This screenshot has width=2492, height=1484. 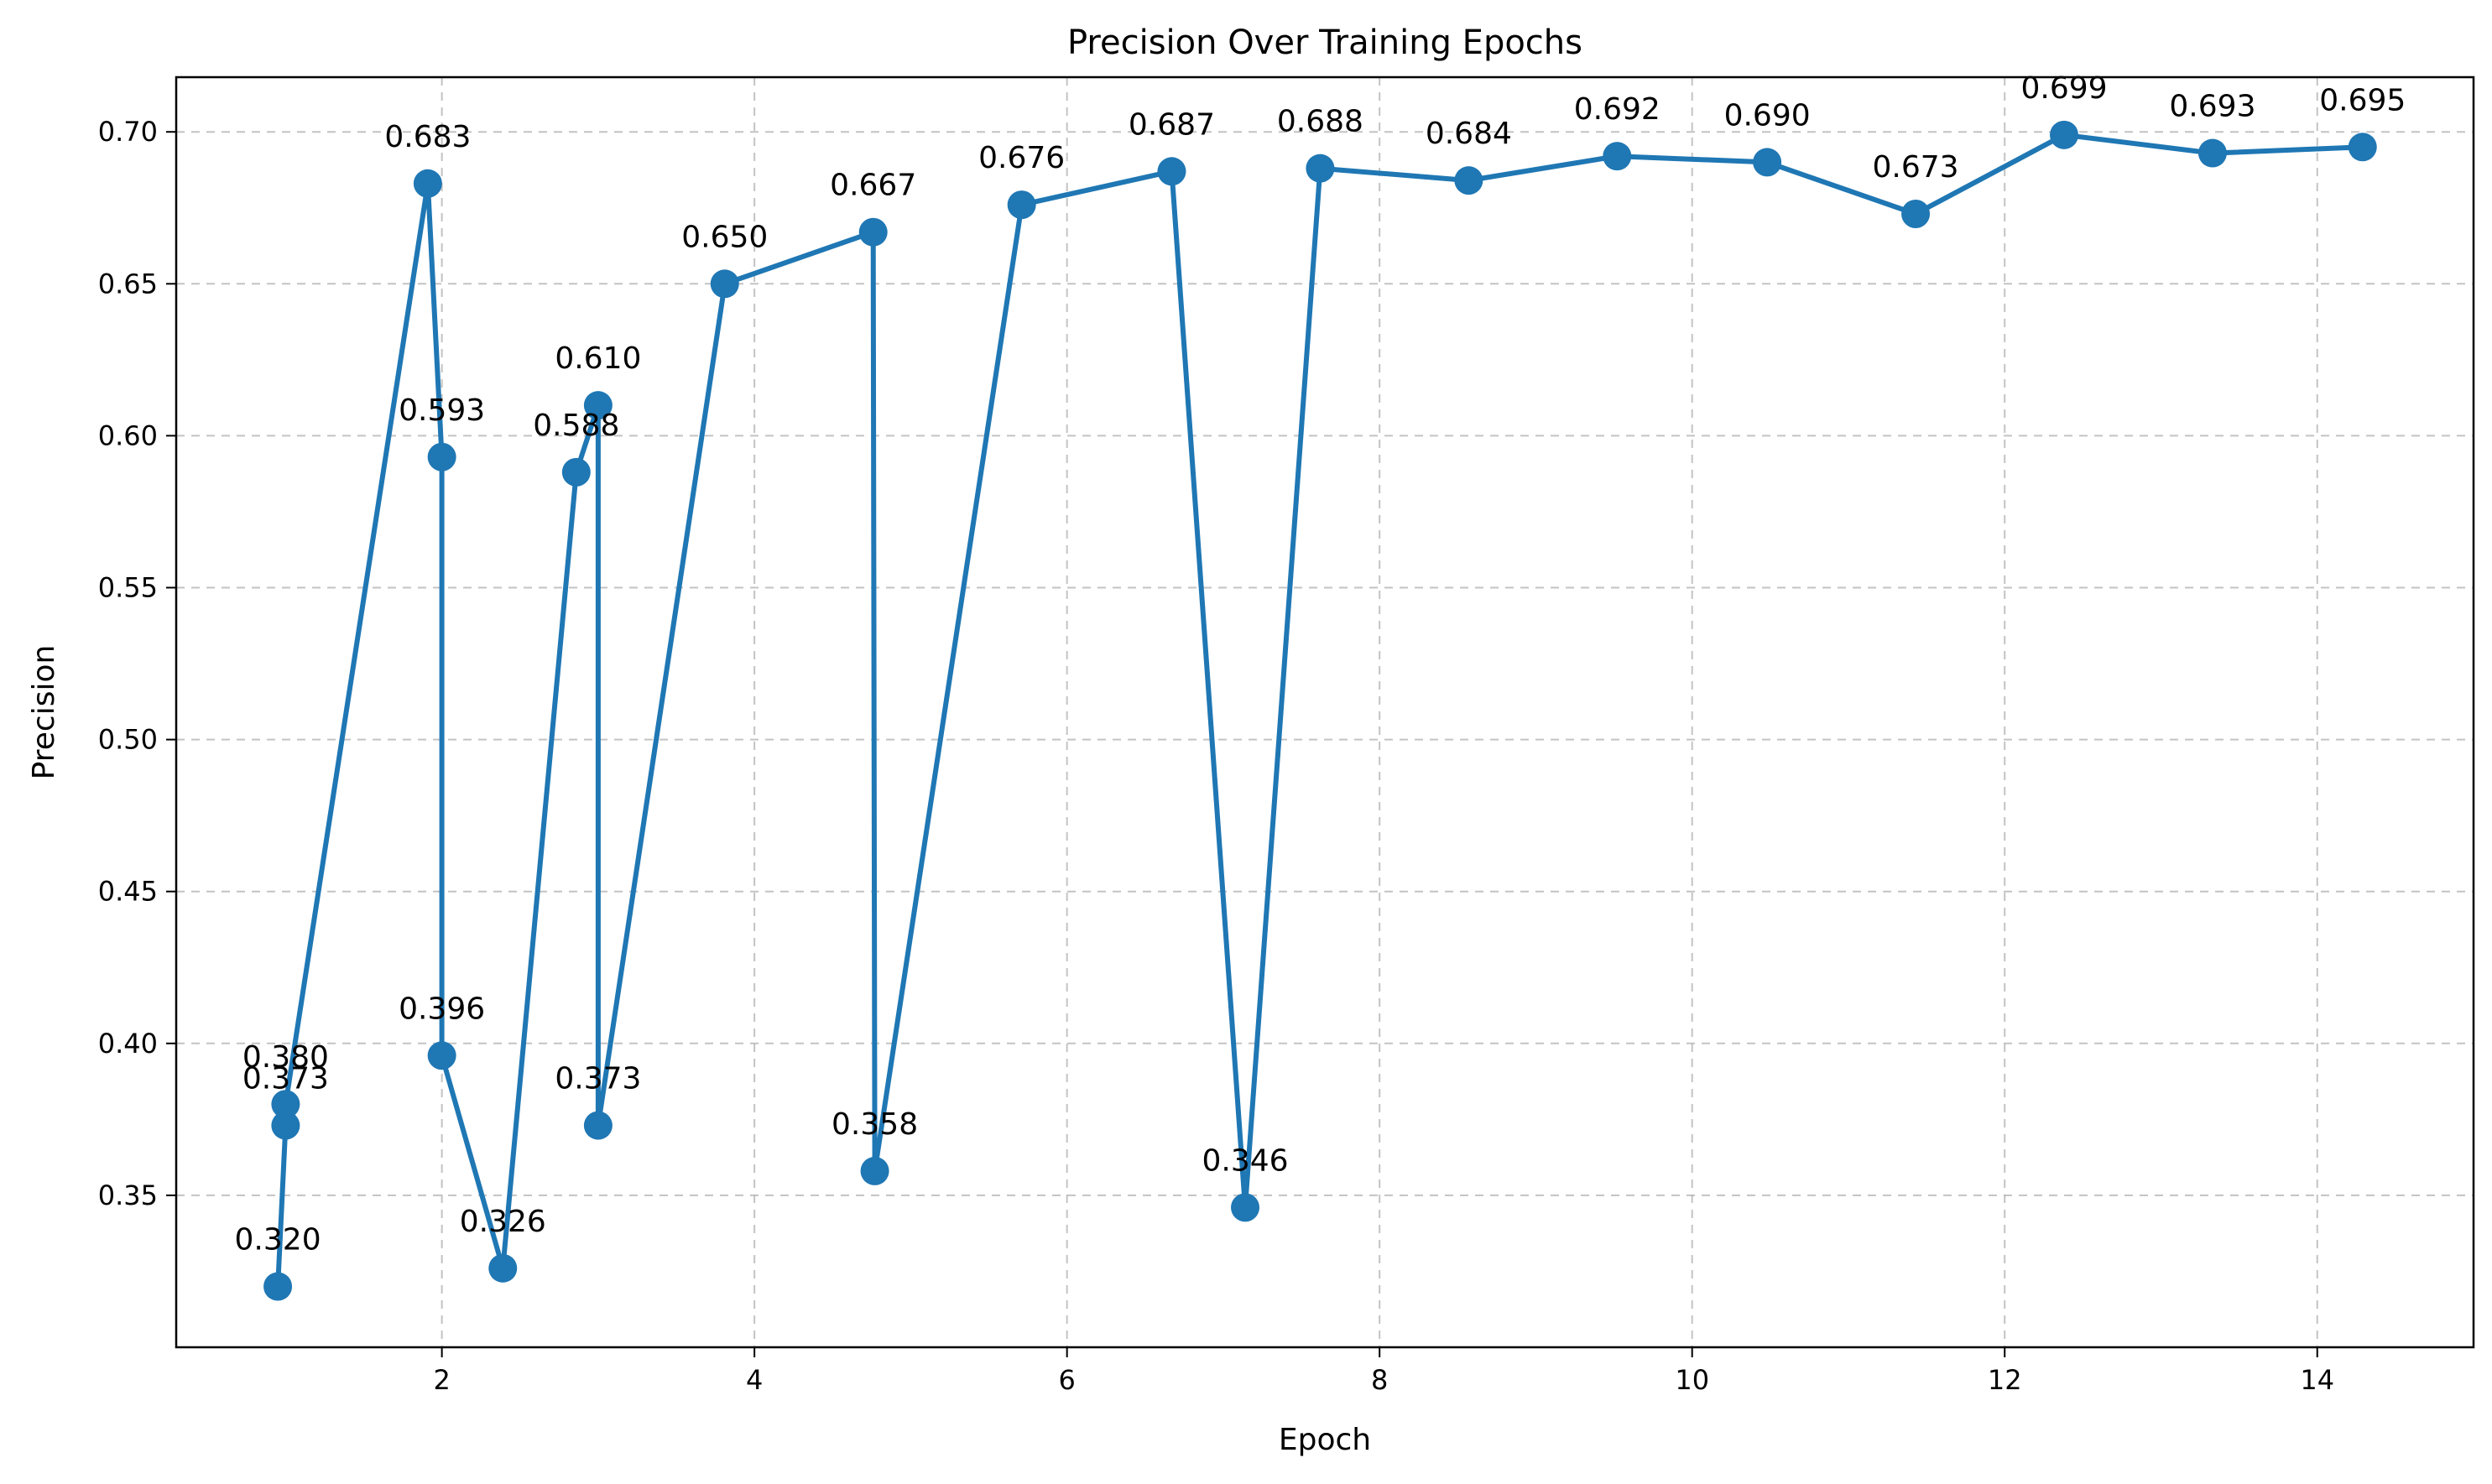 I want to click on data-label: 0.683, so click(x=427, y=137).